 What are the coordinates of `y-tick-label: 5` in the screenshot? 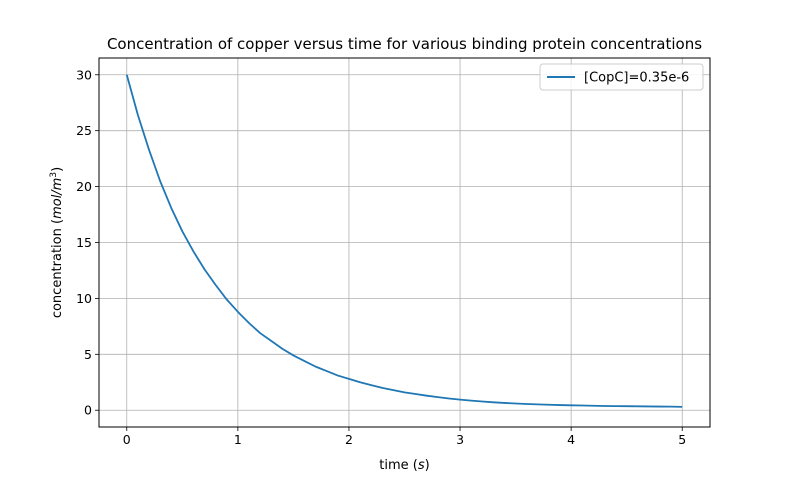 It's located at (88, 354).